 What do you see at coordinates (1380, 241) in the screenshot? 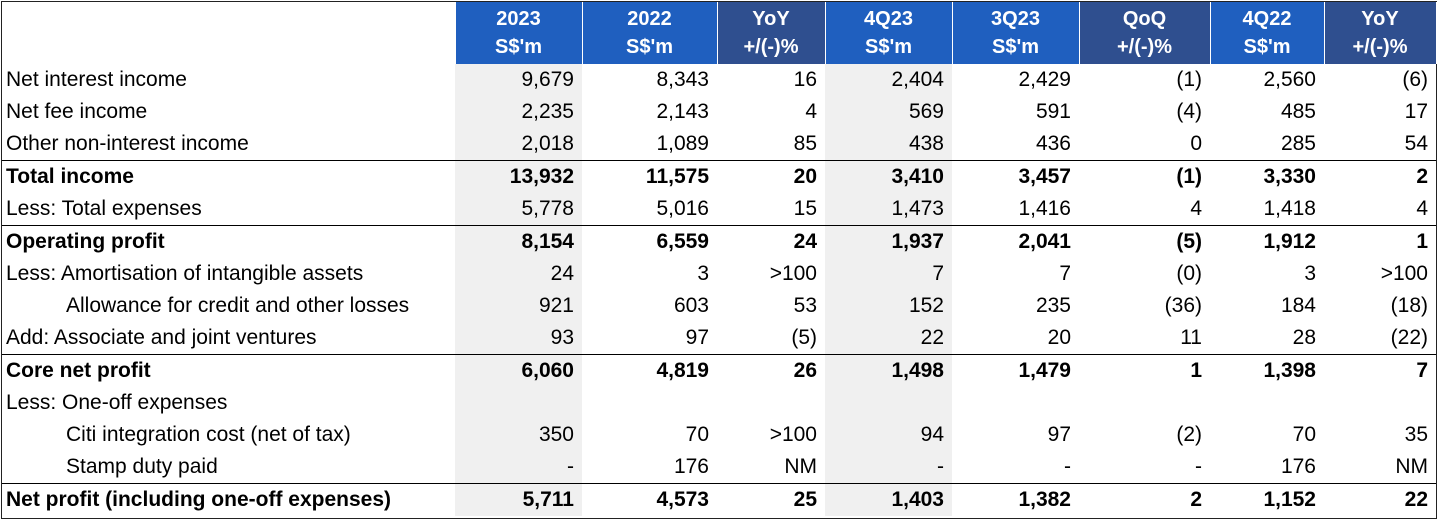
I see `value-cell: 1` at bounding box center [1380, 241].